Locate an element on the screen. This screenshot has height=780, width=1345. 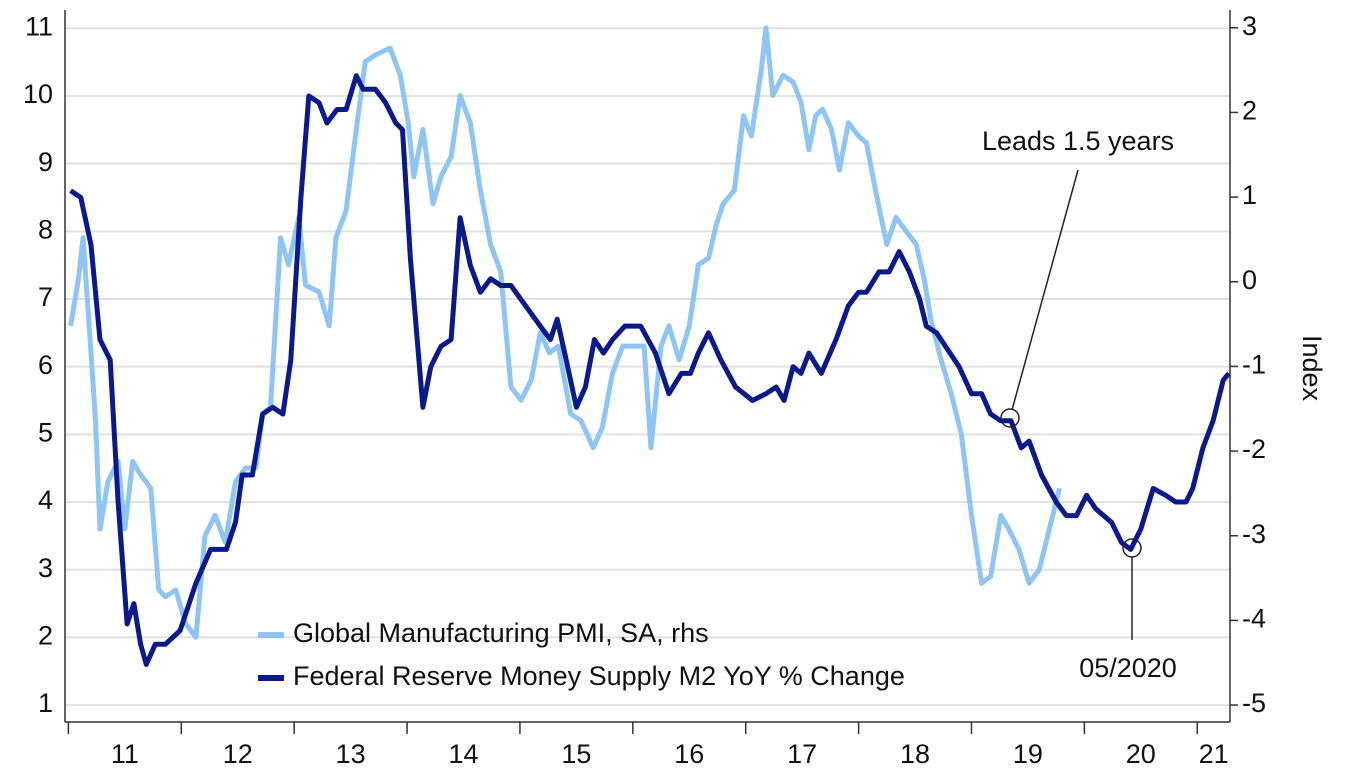
x-tick-label: 20 is located at coordinates (1141, 754).